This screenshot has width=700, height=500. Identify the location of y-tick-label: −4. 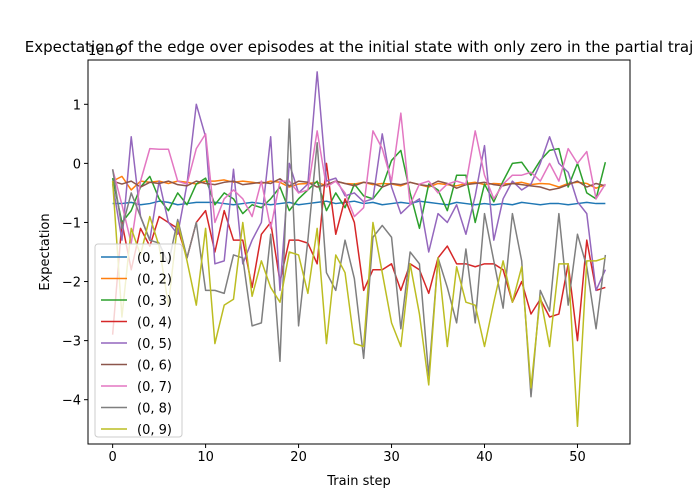
(71, 401).